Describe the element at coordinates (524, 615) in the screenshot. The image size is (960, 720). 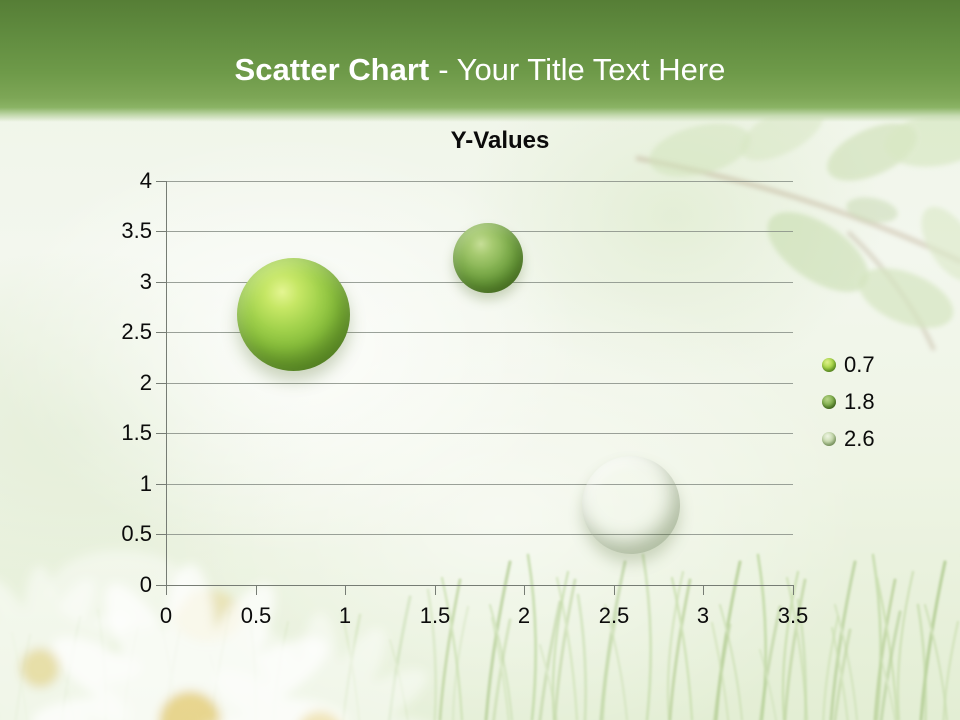
I see `x-axis-label: 2` at that location.